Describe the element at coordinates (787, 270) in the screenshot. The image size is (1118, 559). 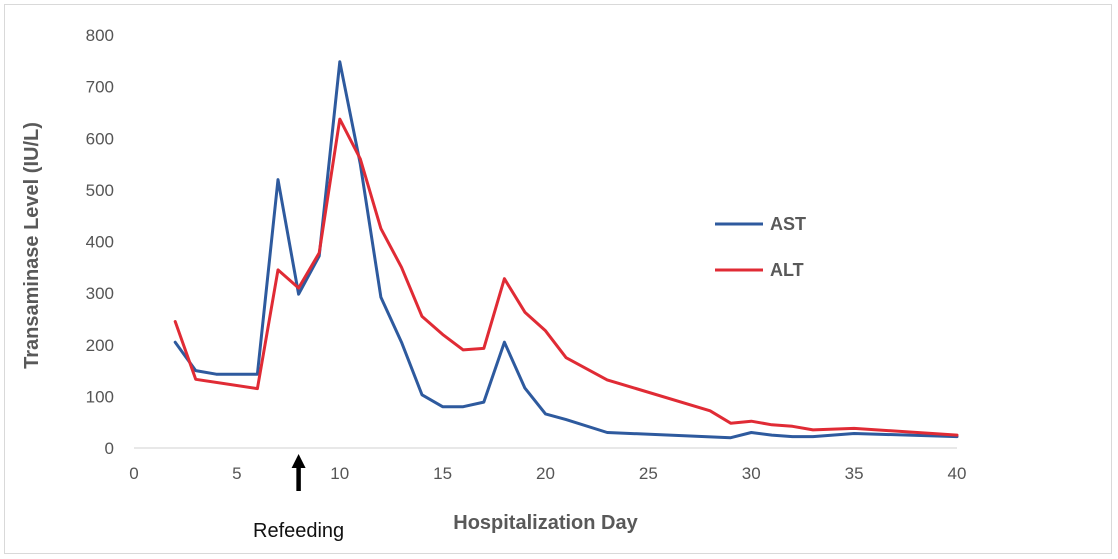
I see `legend-label-alt: ALT` at that location.